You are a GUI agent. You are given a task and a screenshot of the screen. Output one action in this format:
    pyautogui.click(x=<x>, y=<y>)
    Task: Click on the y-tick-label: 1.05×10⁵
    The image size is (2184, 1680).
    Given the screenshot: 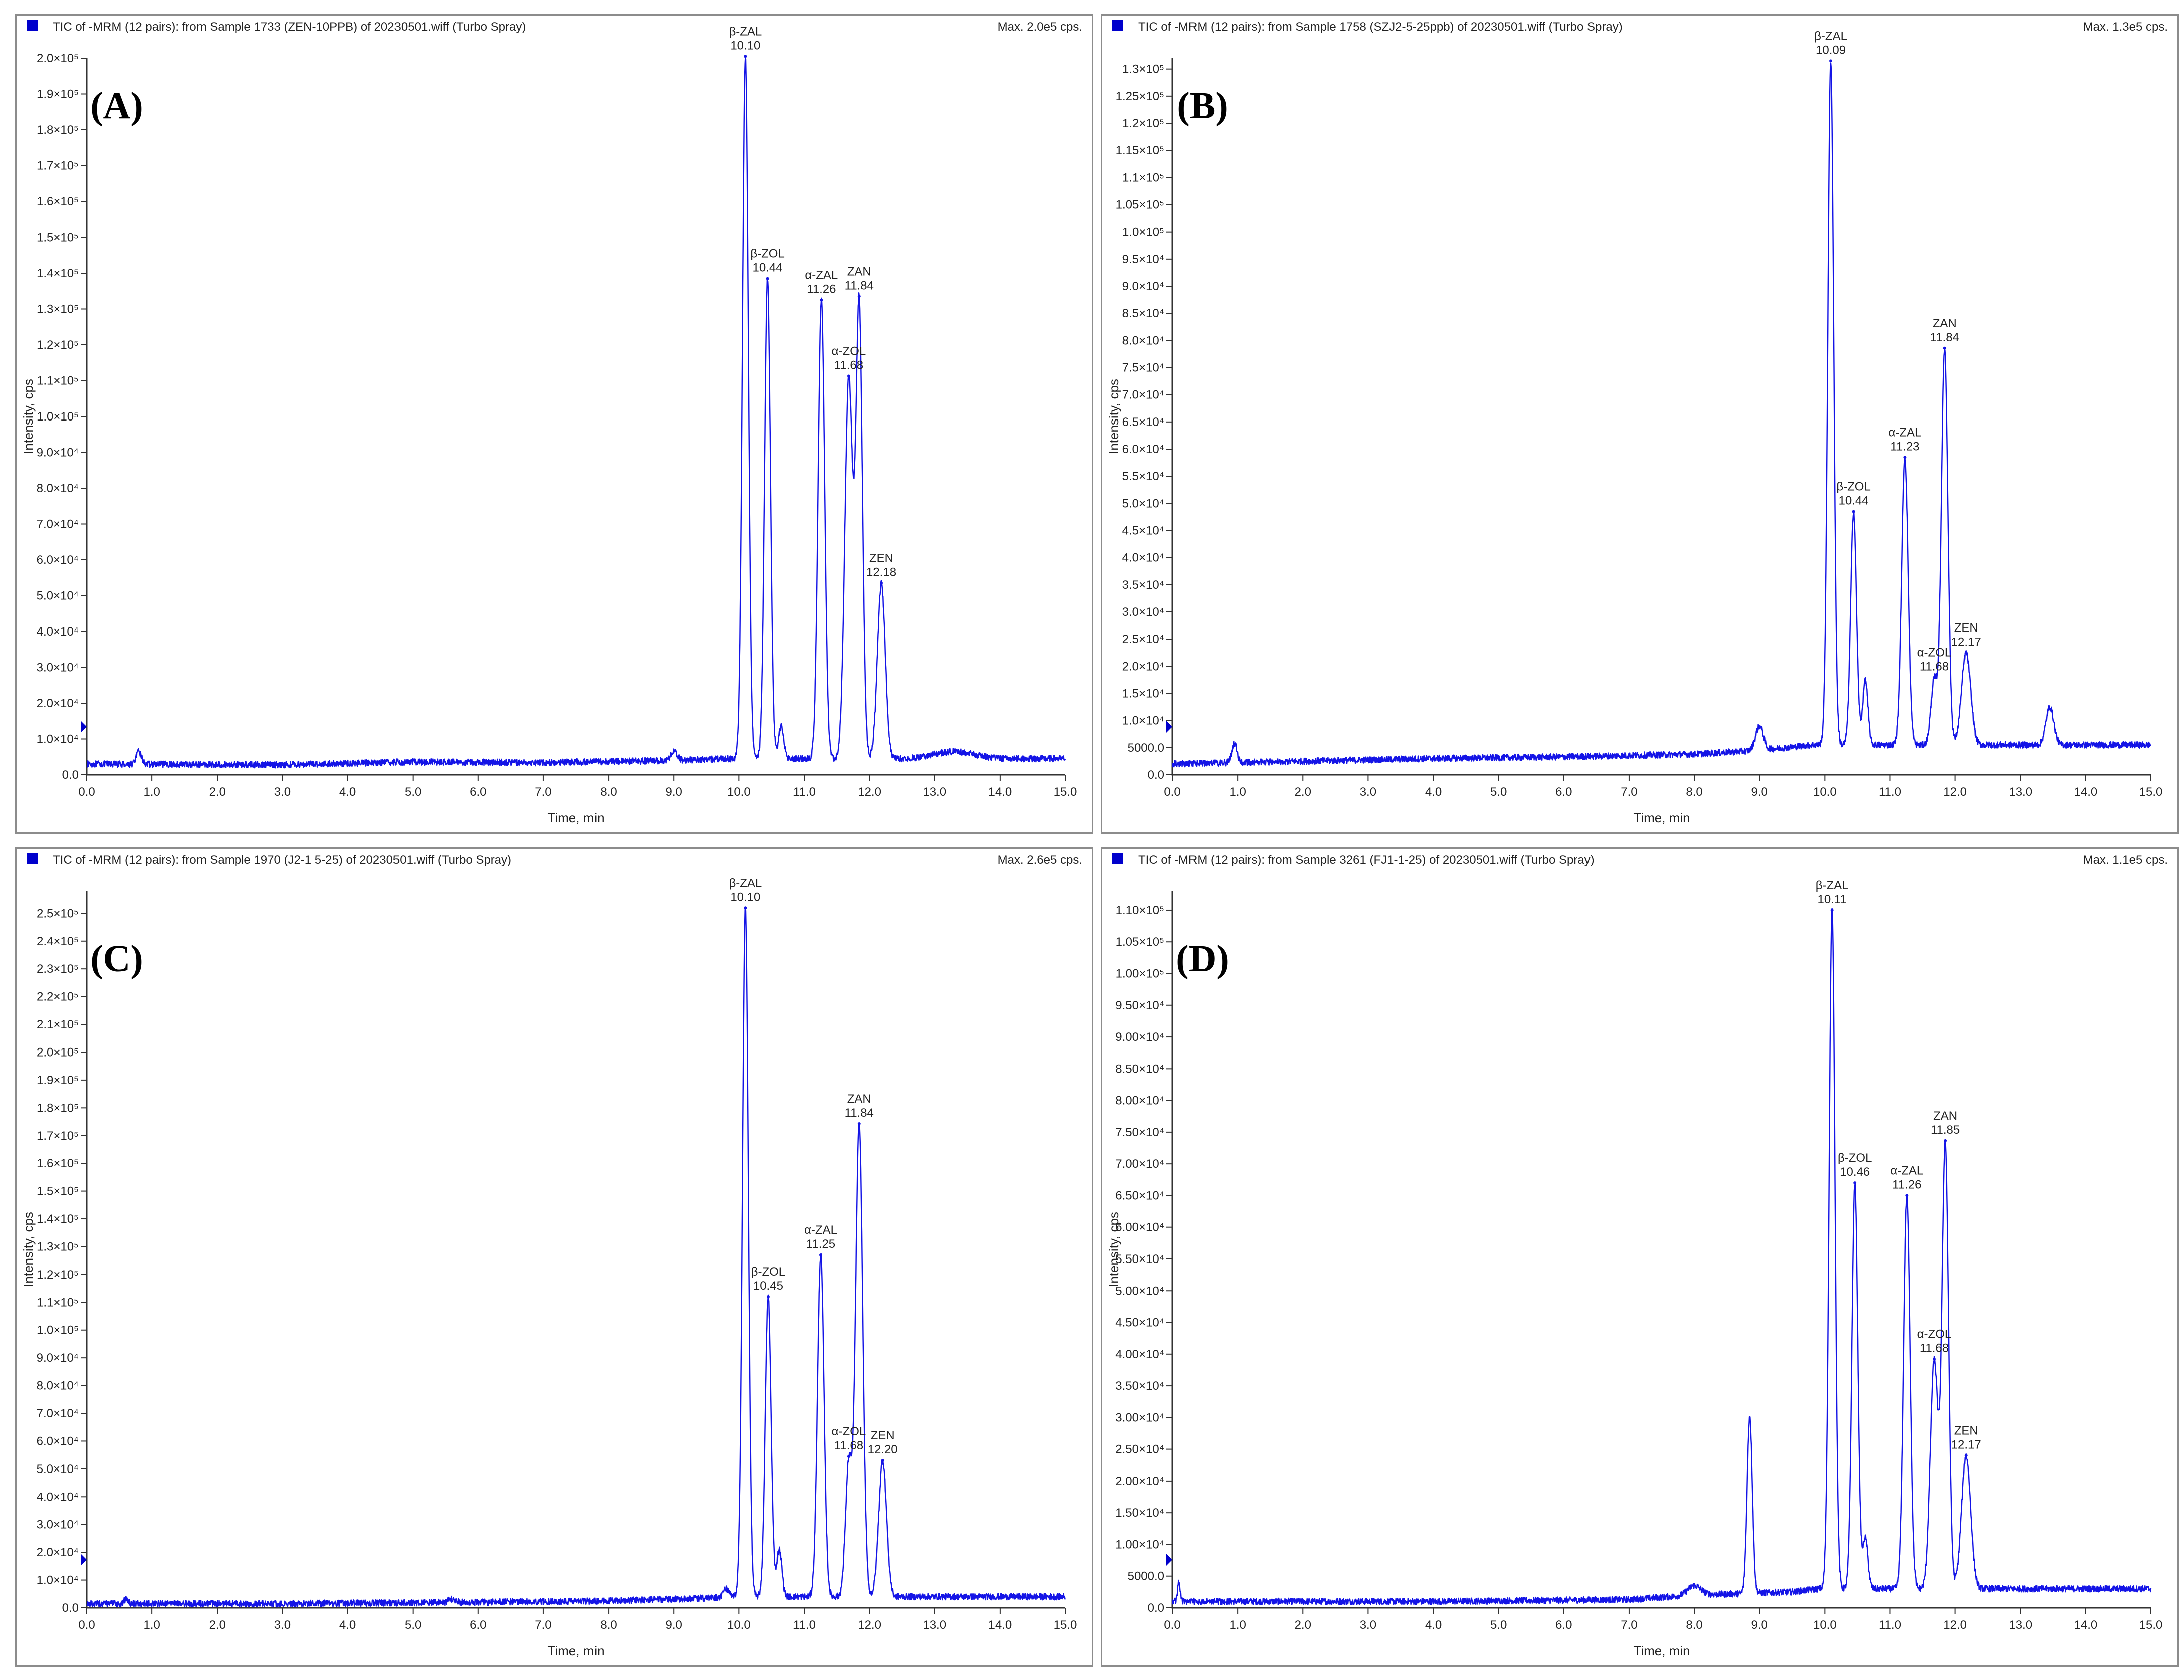 What is the action you would take?
    pyautogui.click(x=1140, y=205)
    